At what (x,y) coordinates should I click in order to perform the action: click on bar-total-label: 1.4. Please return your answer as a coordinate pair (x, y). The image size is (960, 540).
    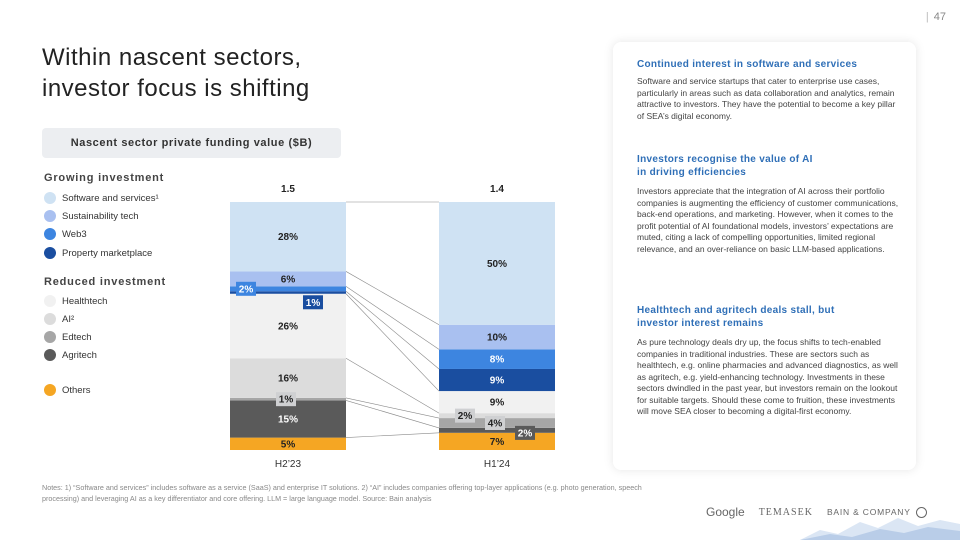
    Looking at the image, I should click on (497, 189).